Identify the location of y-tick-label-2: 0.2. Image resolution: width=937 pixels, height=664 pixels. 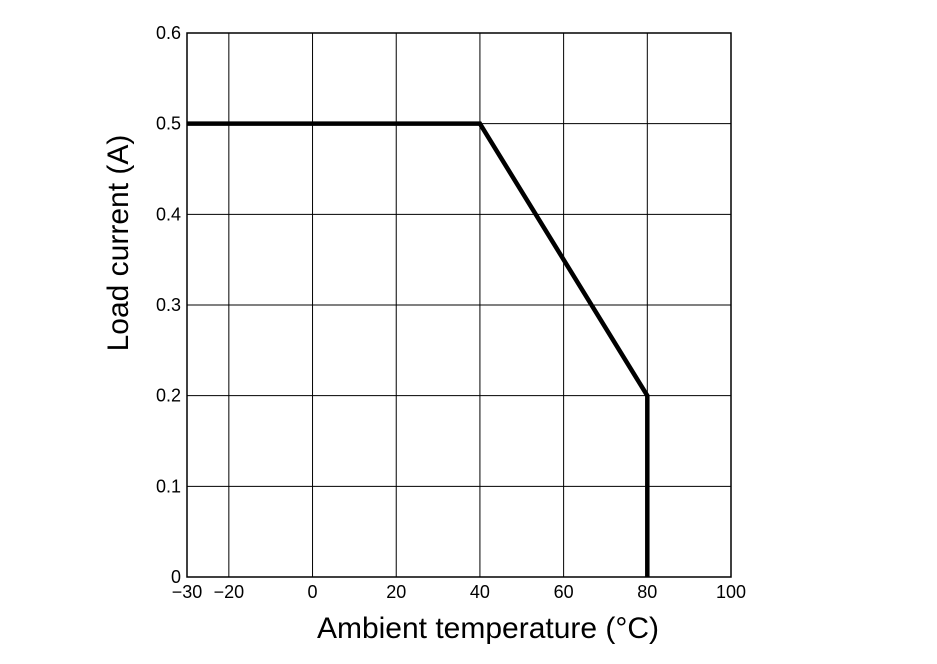
(168, 396).